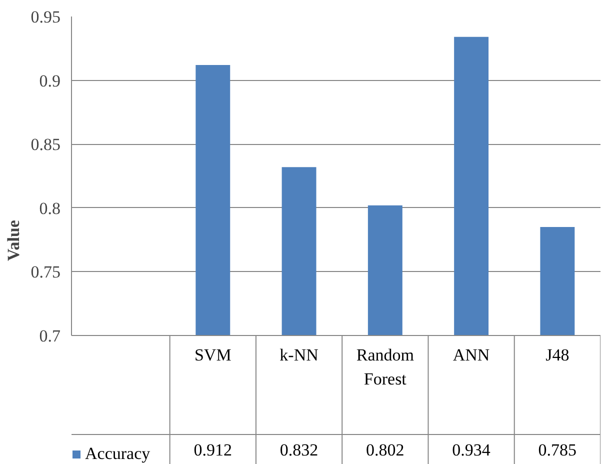 The width and height of the screenshot is (608, 464). I want to click on y-tick-label: 0.9, so click(49, 80).